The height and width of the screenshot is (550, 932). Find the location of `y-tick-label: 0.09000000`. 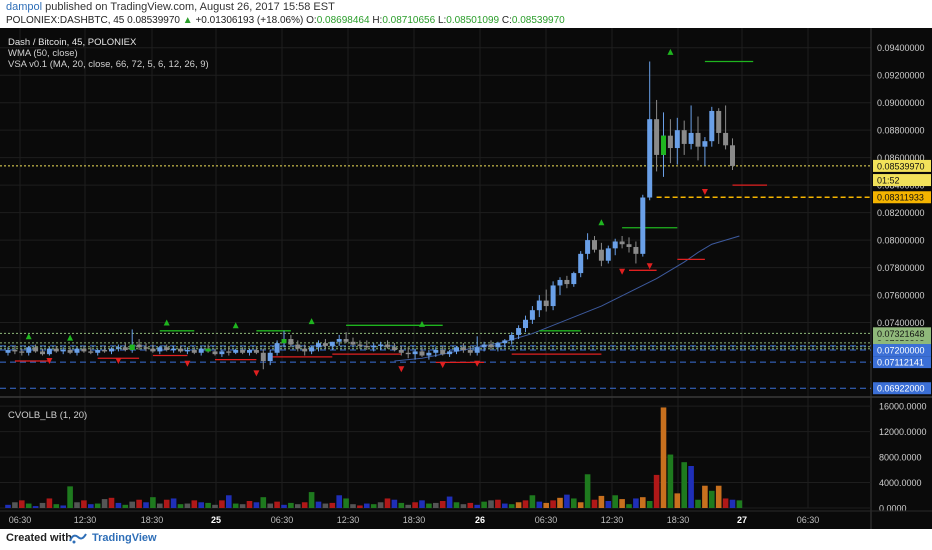

y-tick-label: 0.09000000 is located at coordinates (901, 103).